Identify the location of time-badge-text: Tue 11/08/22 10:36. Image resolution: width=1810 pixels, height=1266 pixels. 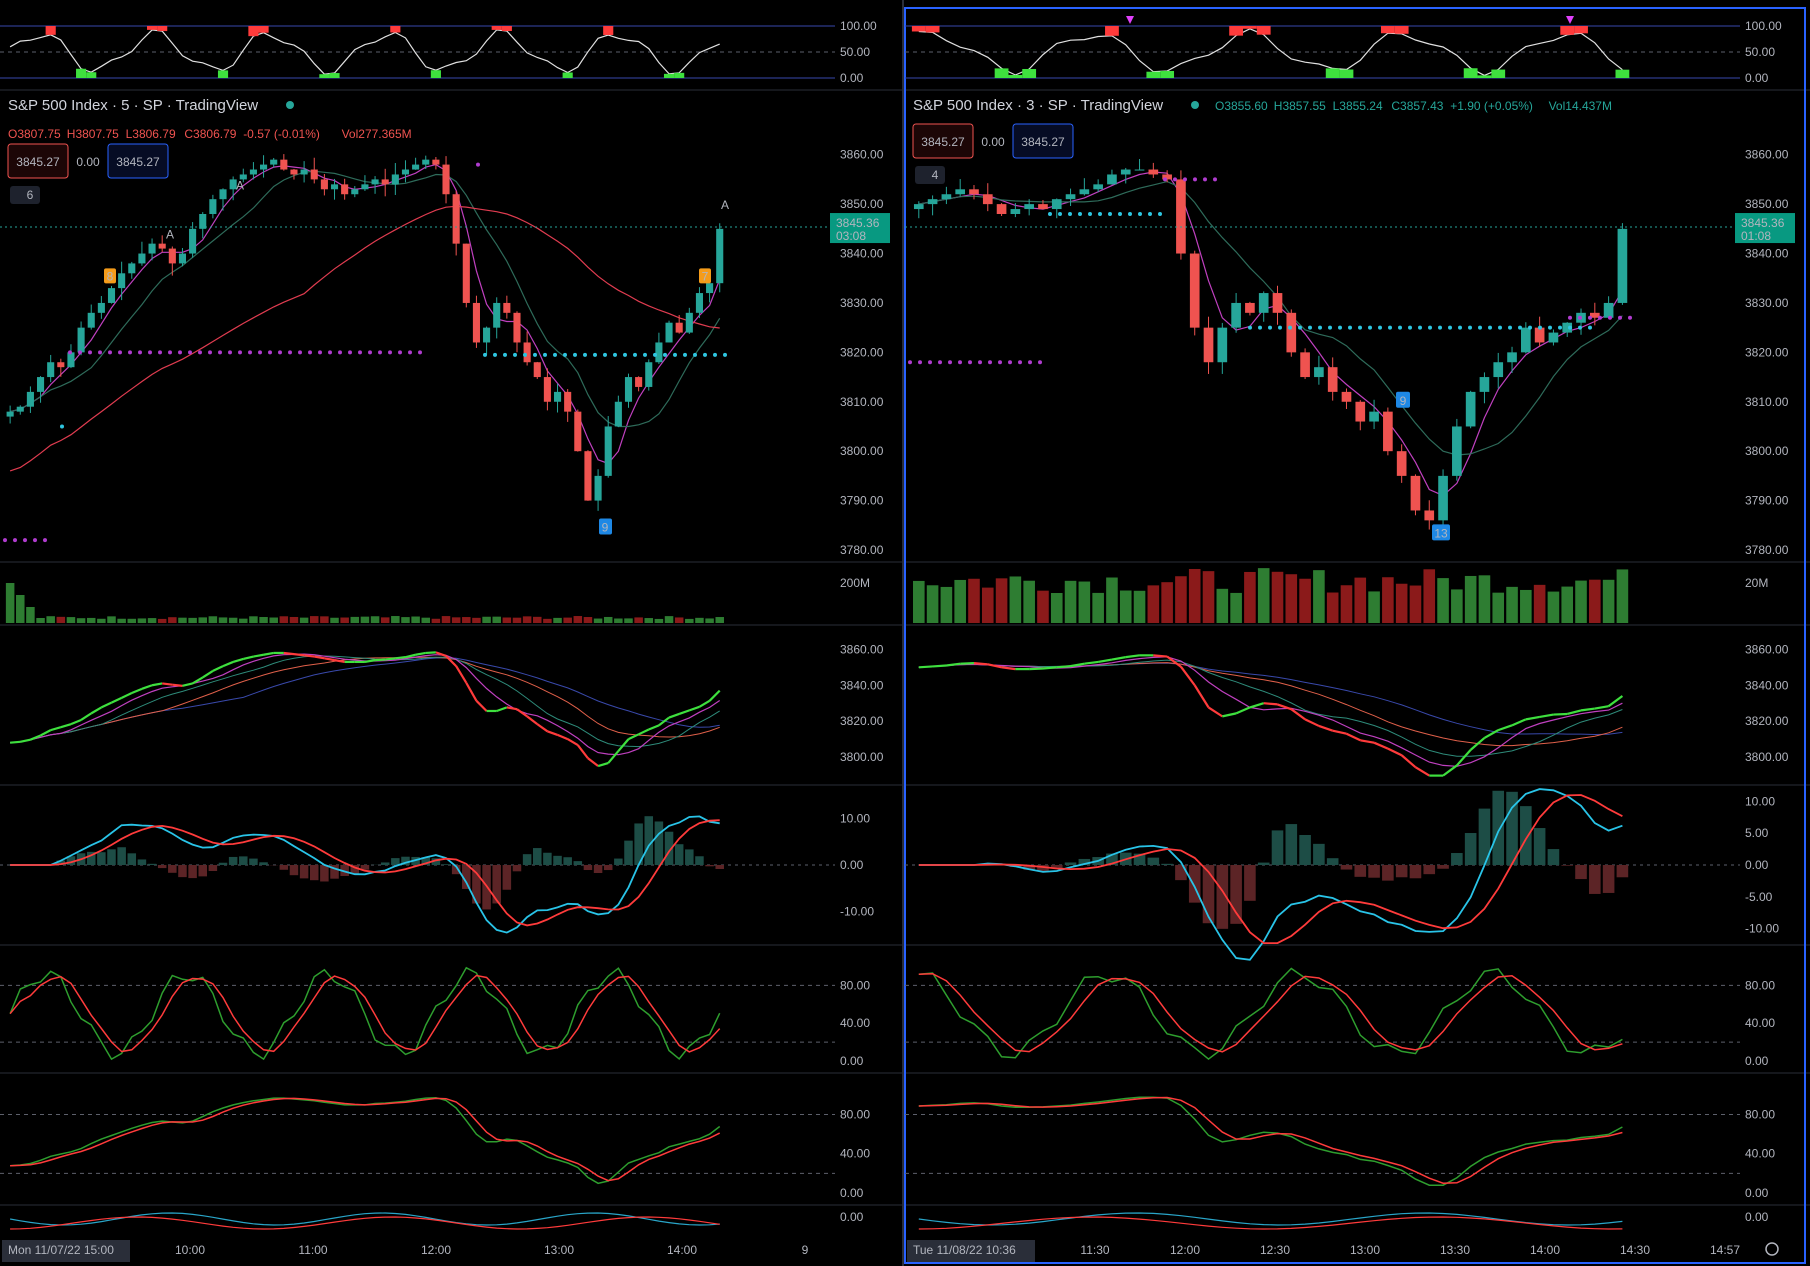
(964, 1250).